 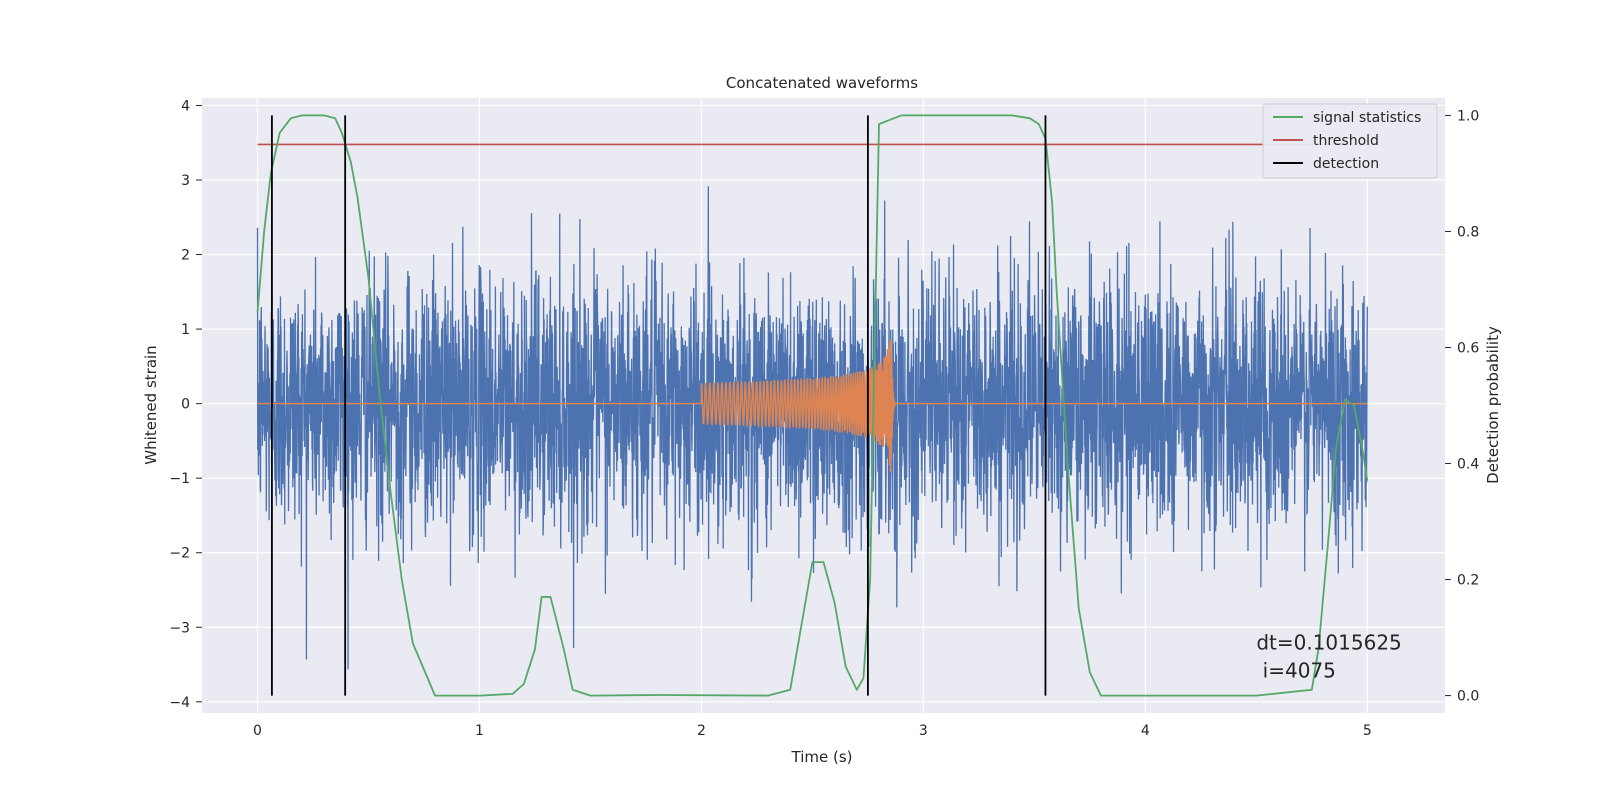 I want to click on y-tick-label: 2, so click(x=185, y=256).